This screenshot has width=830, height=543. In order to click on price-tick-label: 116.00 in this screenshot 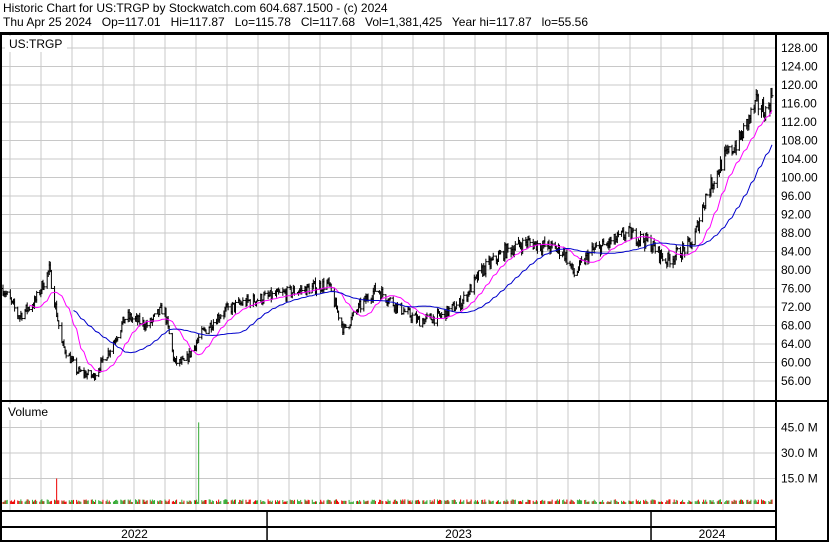, I will do `click(799, 104)`.